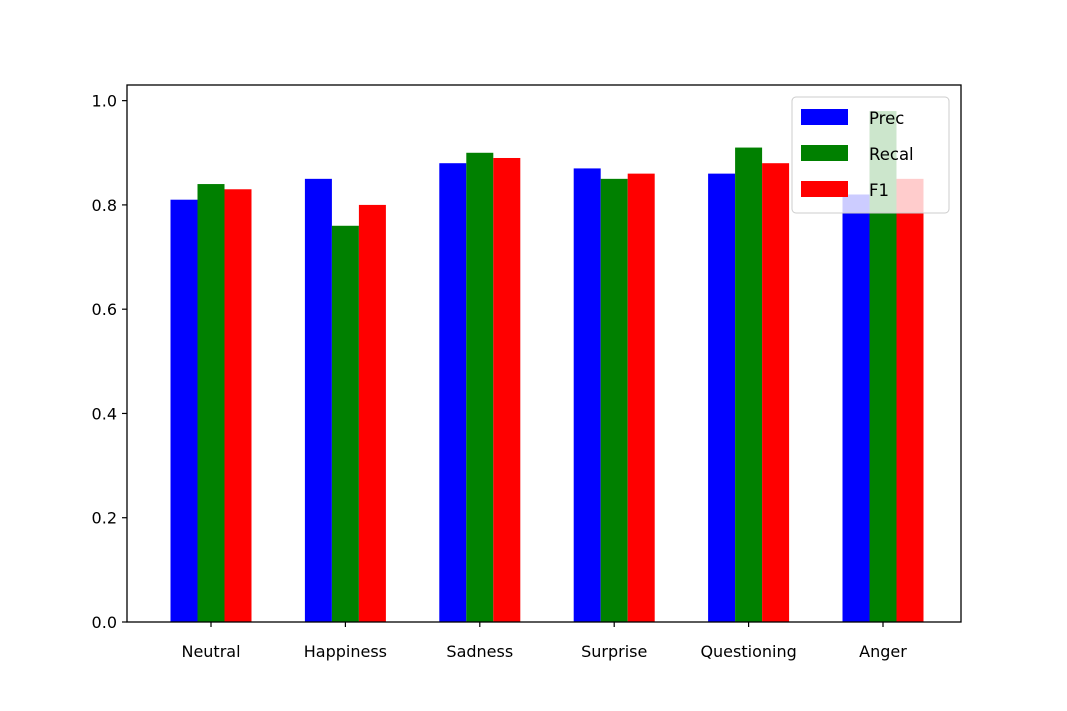  What do you see at coordinates (479, 651) in the screenshot?
I see `x-tick-label-sadness: Sadness` at bounding box center [479, 651].